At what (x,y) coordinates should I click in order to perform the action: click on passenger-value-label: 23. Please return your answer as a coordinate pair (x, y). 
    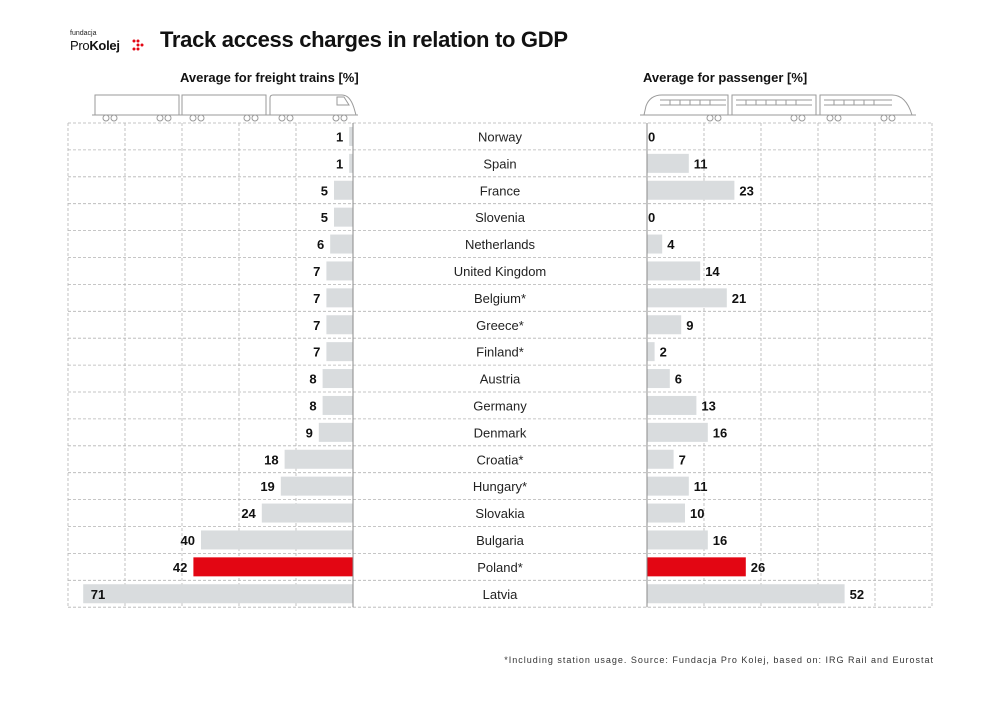
    Looking at the image, I should click on (746, 190).